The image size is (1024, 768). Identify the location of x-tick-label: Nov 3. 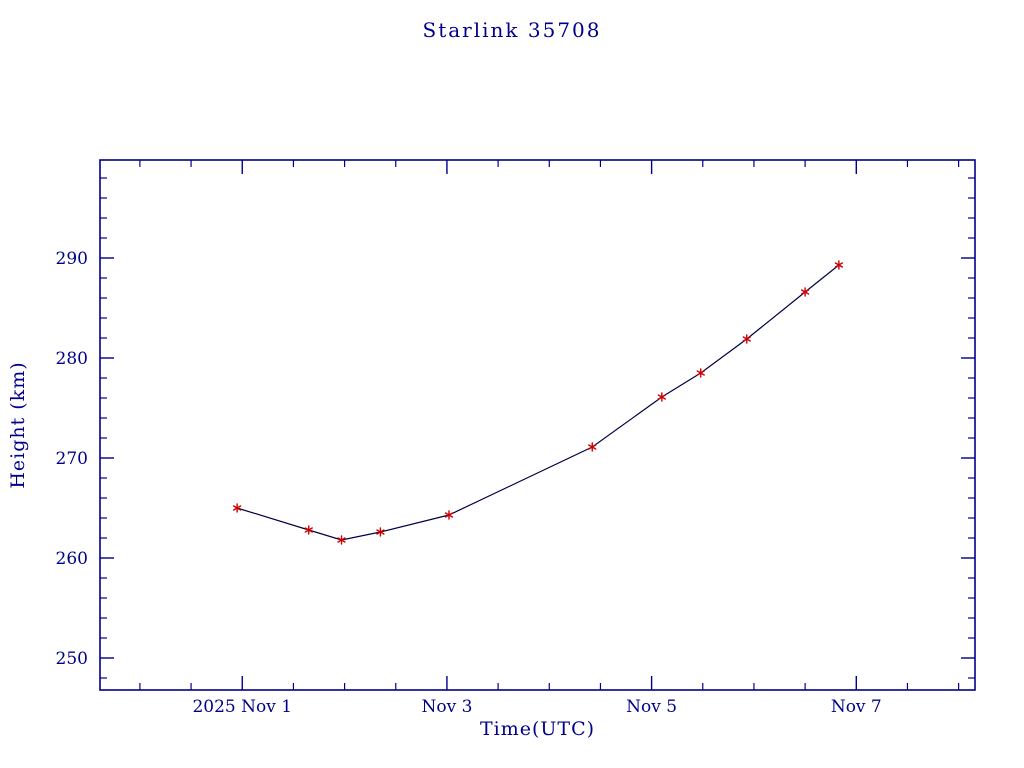
(446, 707).